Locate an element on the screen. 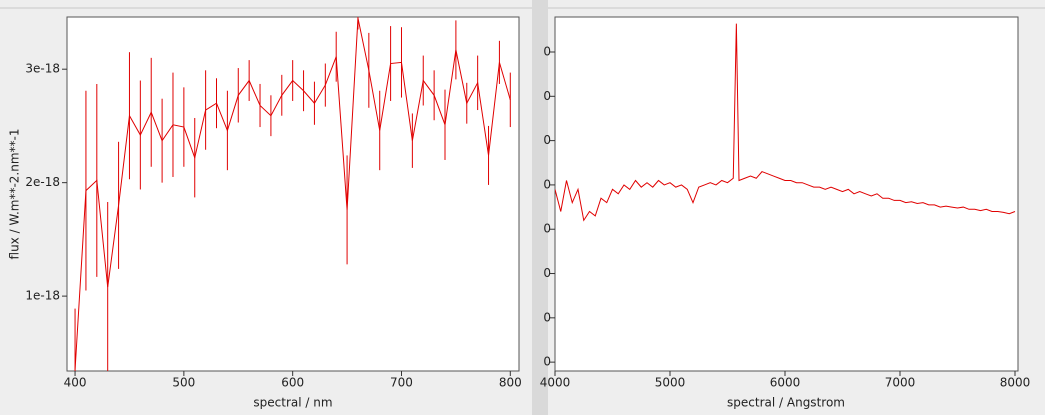 The width and height of the screenshot is (1045, 415). x-tick-label: 400 is located at coordinates (75, 383).